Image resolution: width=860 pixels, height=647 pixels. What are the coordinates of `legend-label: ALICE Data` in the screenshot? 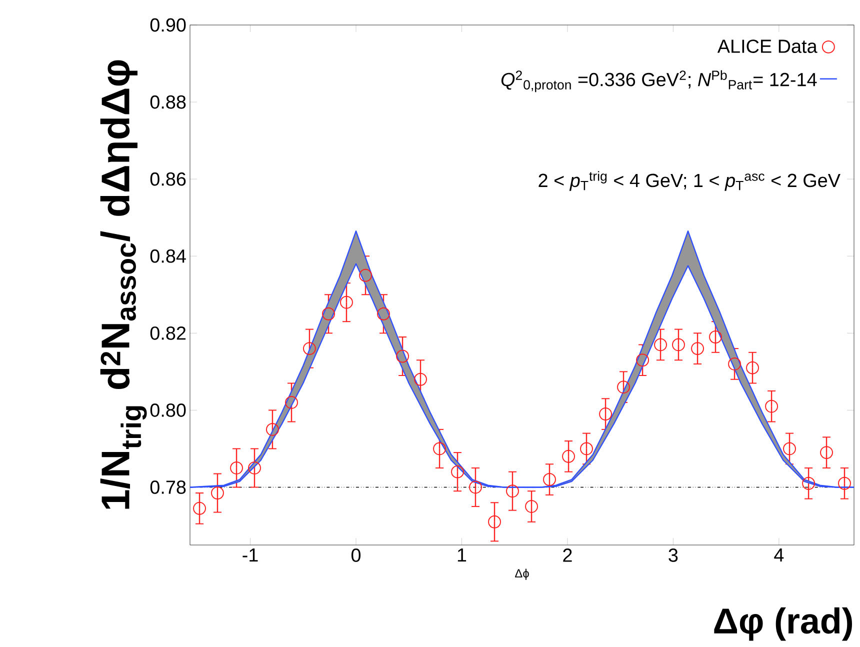 It's located at (767, 46).